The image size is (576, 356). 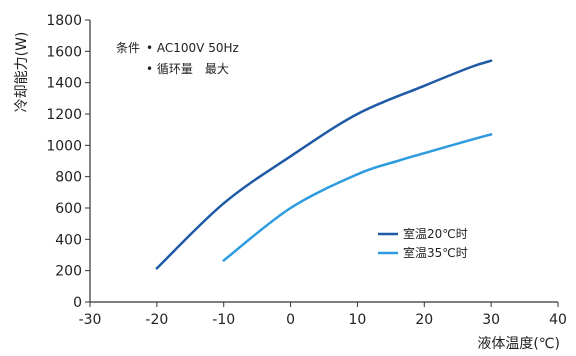 I want to click on x-tick-label: 30, so click(x=491, y=320).